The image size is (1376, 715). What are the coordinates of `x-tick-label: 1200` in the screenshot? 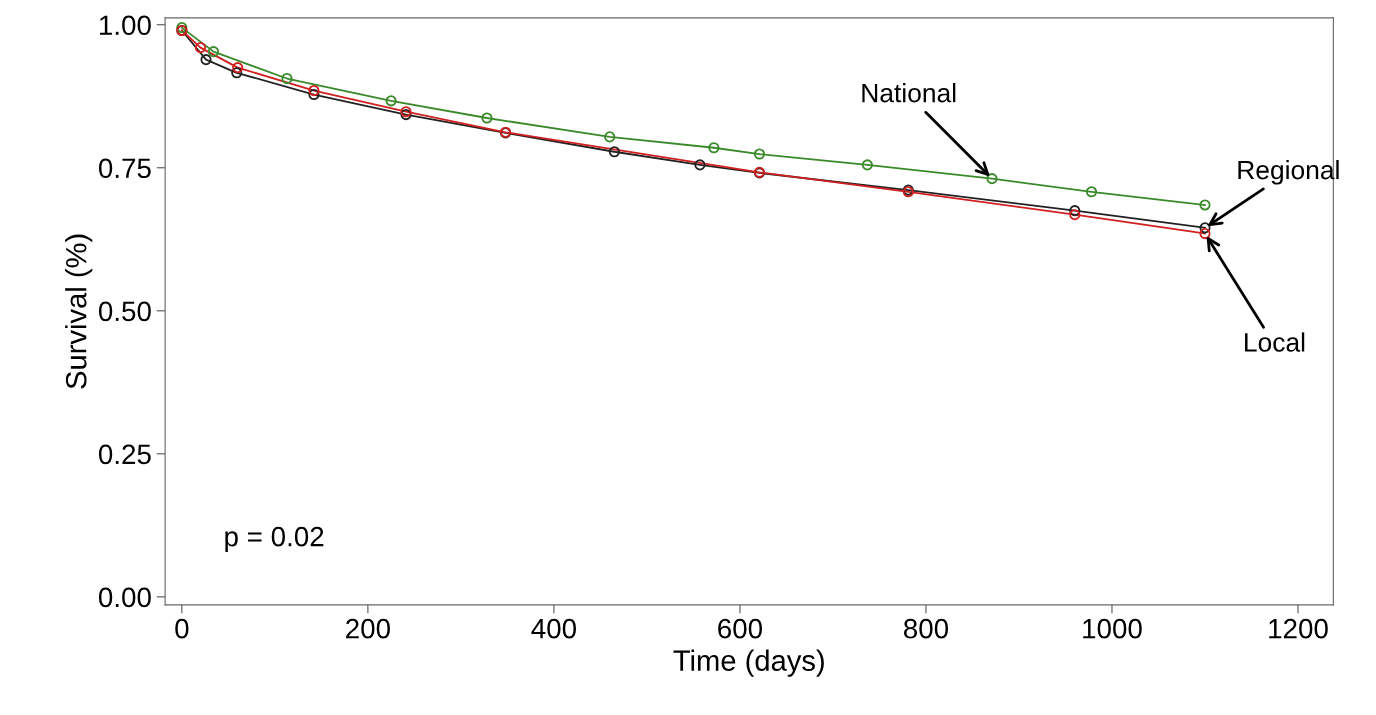 It's located at (1298, 628).